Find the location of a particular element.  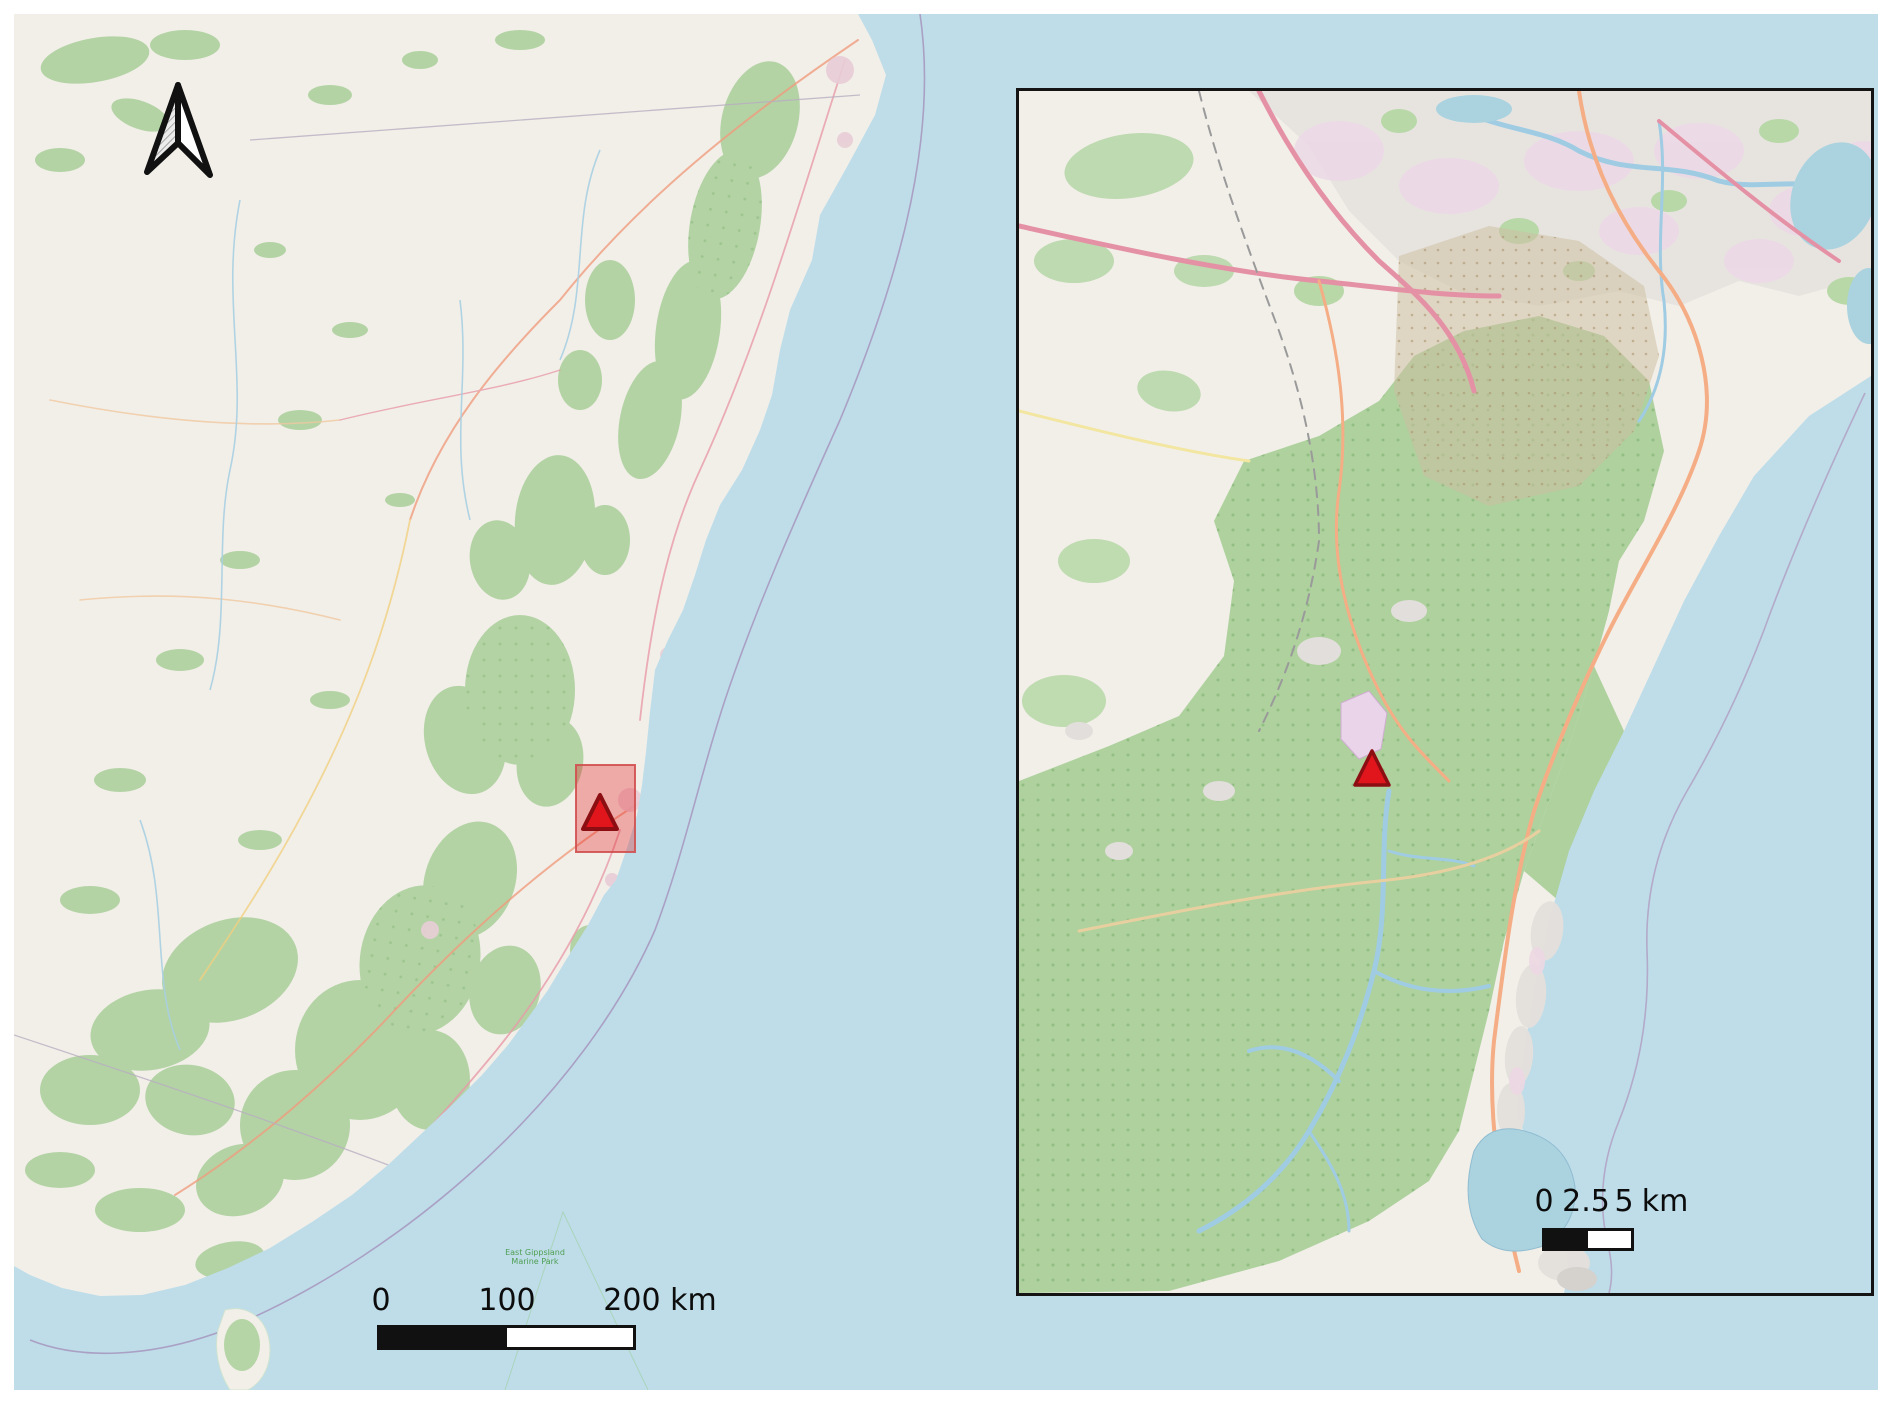

water-bodies is located at coordinates (1653, 219).